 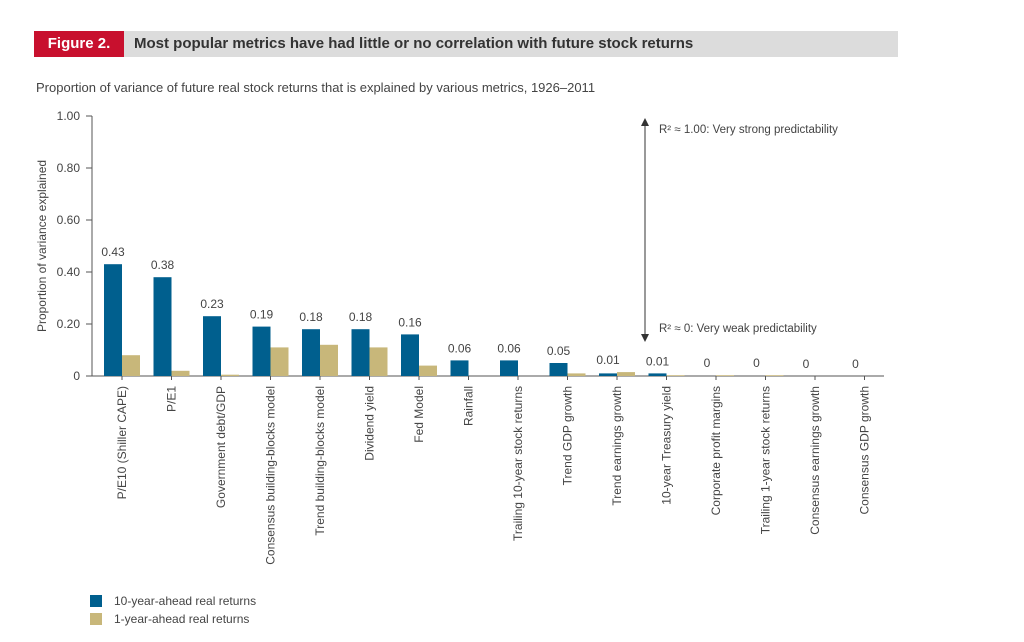 I want to click on data-label: 0.38, so click(x=163, y=265).